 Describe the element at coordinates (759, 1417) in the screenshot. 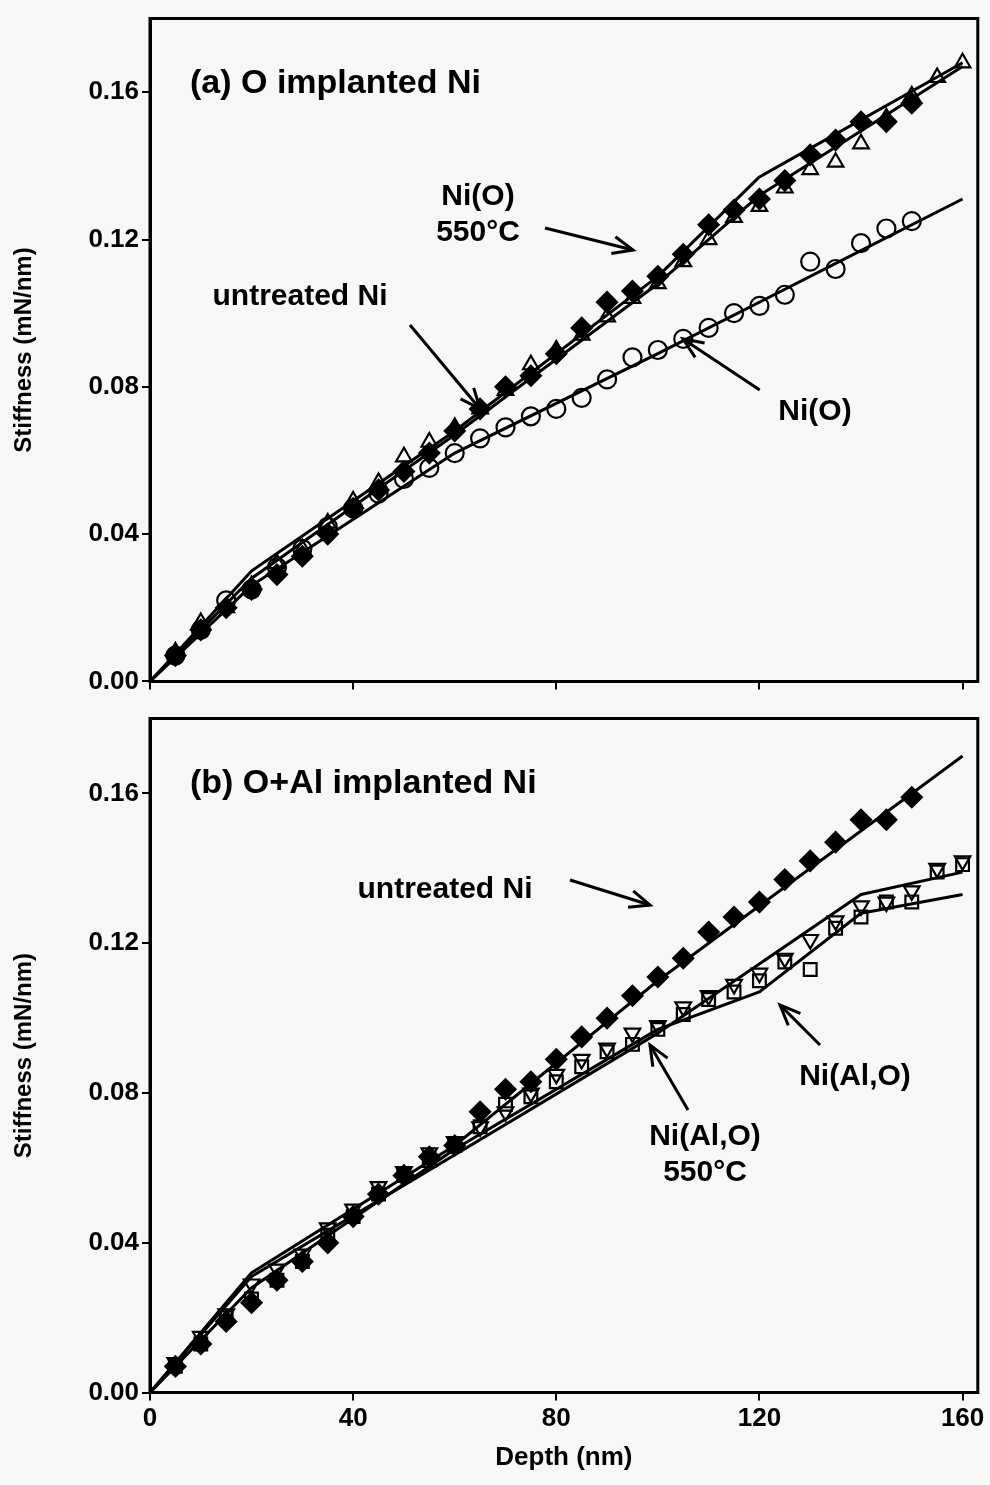

I see `x-tick-label: 120` at that location.